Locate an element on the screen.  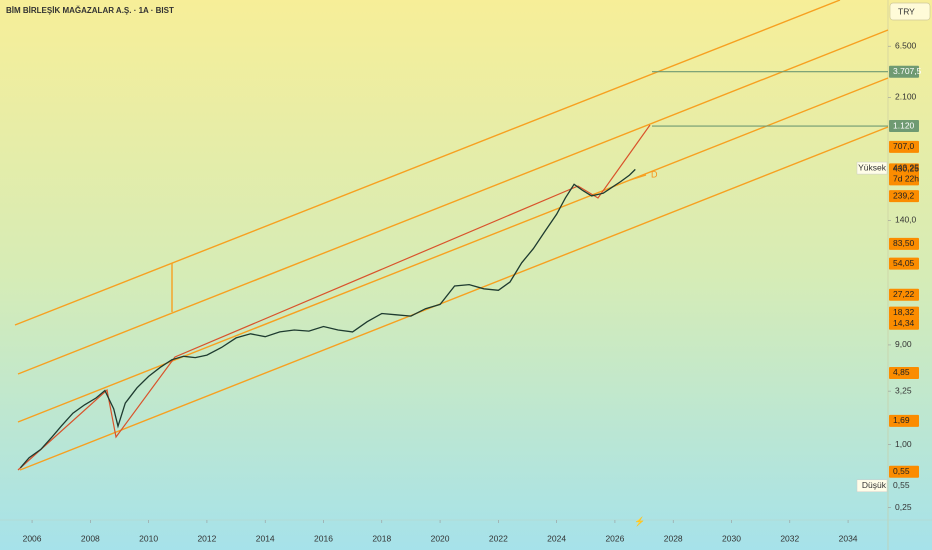
high-tag-box is located at coordinates (872, 168).